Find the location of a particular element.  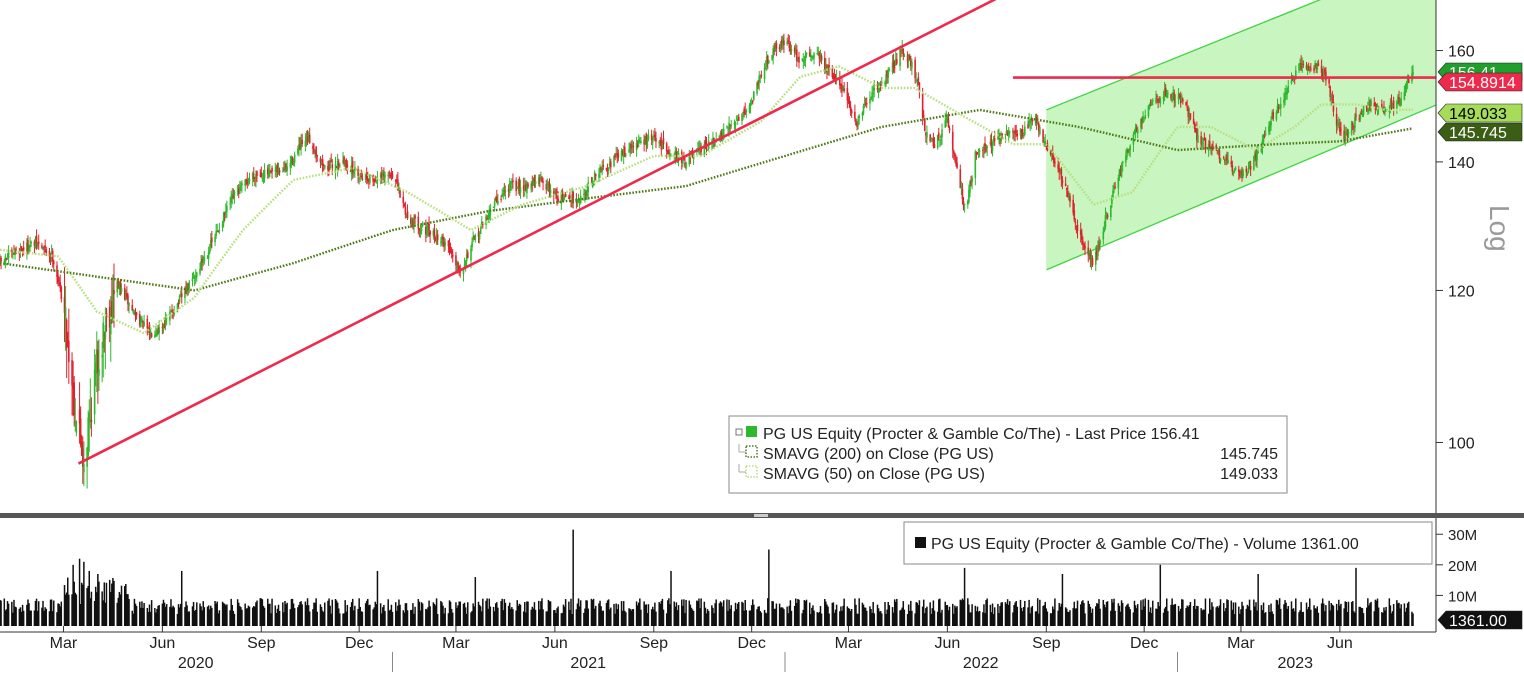

legend-label: SMAVG (50) on Close (PG US) is located at coordinates (874, 474).